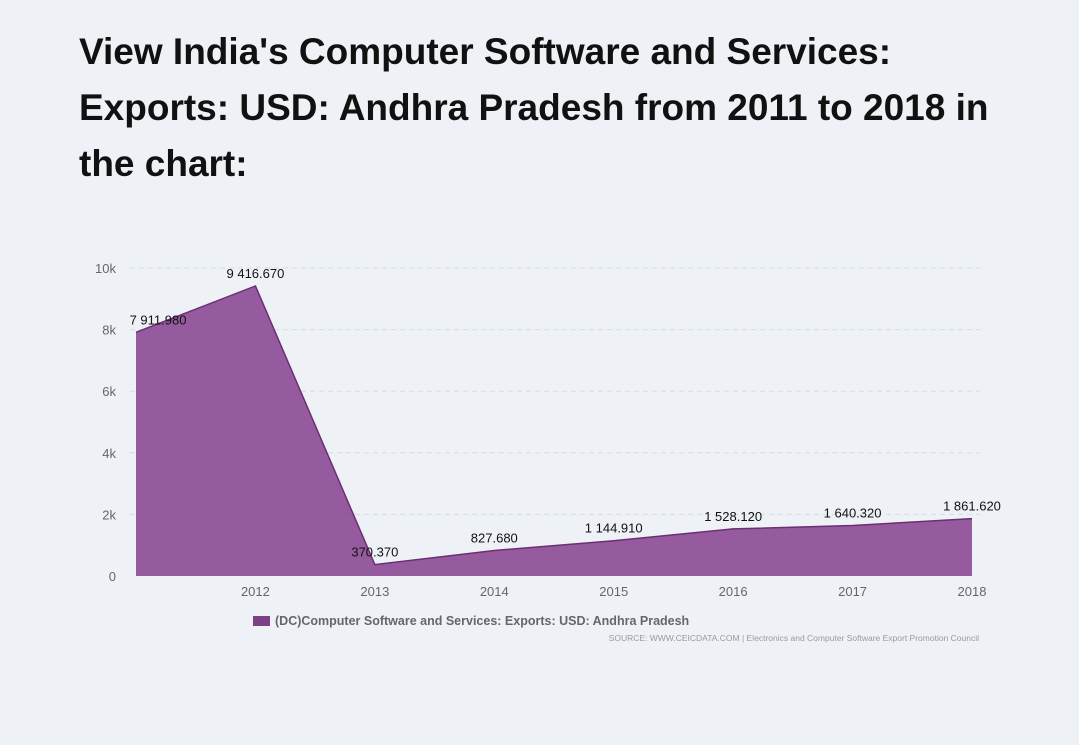  I want to click on x-tick-label: 2012, so click(255, 591).